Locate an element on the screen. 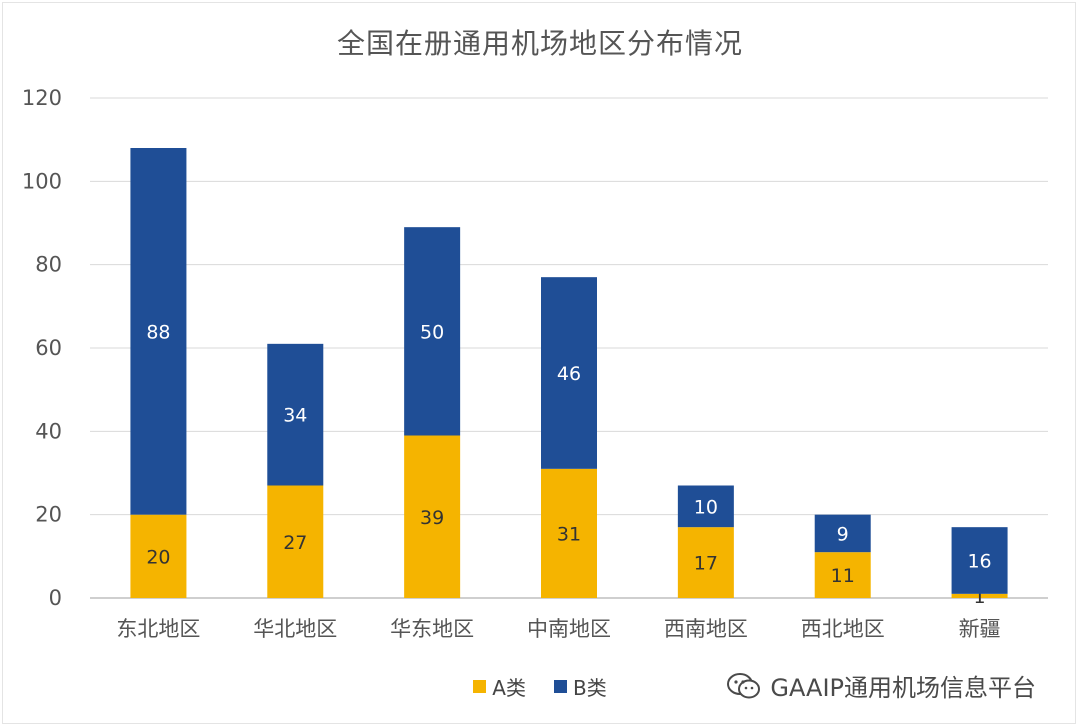  data-label: 17 is located at coordinates (706, 564).